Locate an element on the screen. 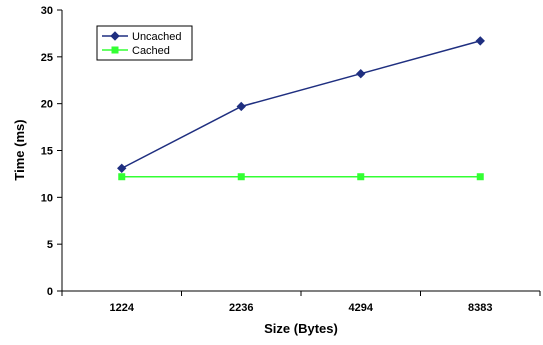  x-axis-title: Size (Bytes) is located at coordinates (301, 328).